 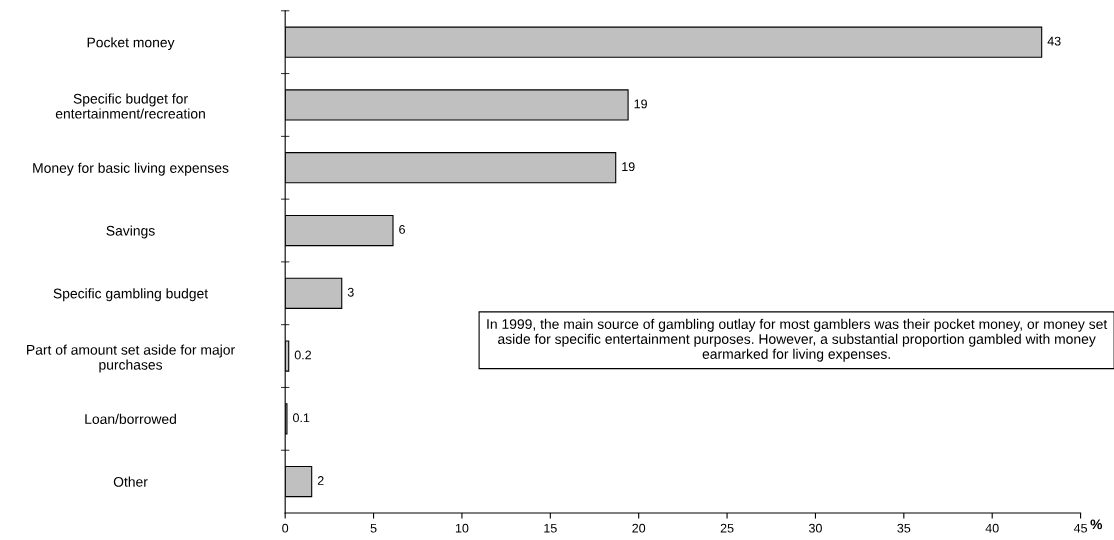 I want to click on data-label: 2, so click(x=320, y=480).